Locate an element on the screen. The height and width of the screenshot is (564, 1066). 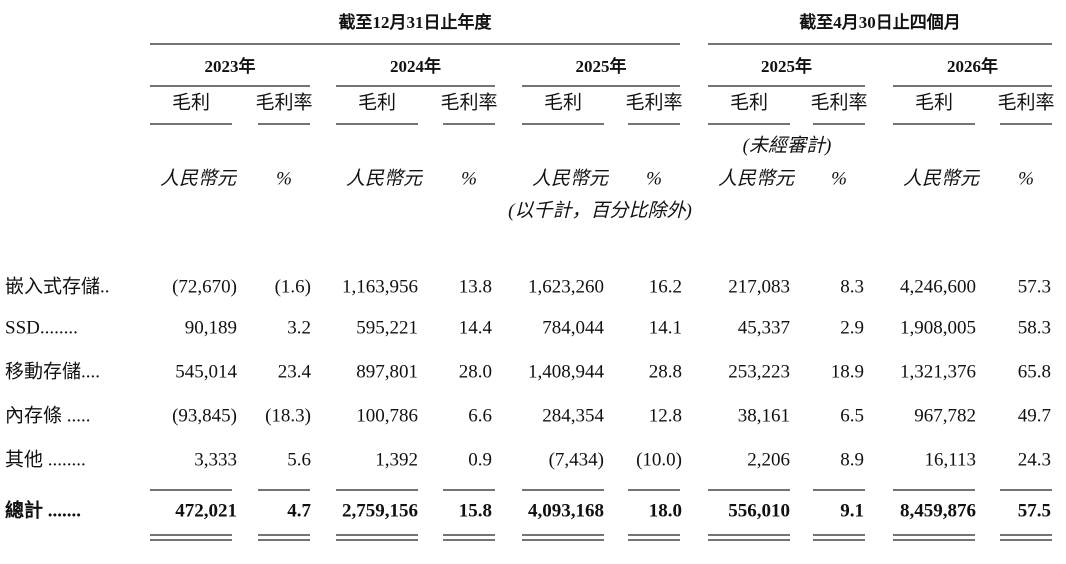
cell: 4,093,168 is located at coordinates (566, 510).